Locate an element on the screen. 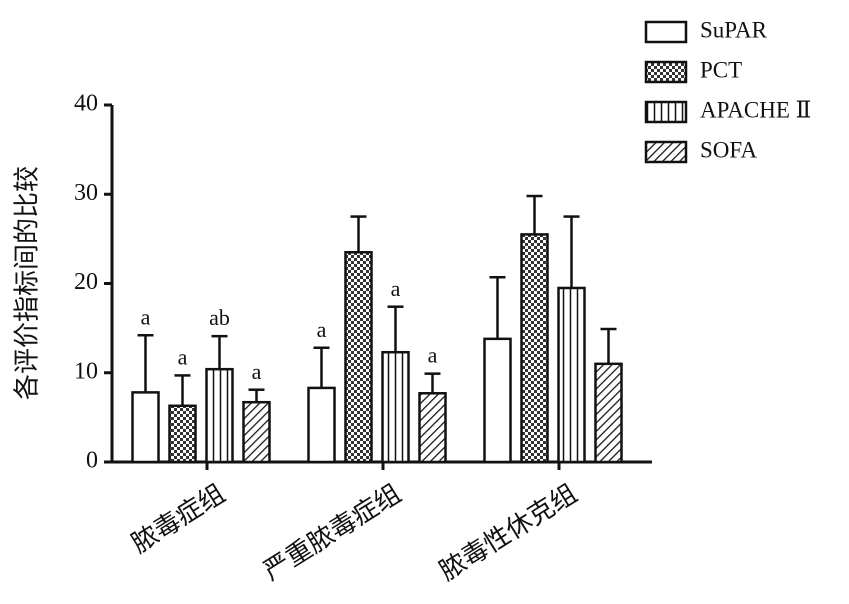 This screenshot has height=604, width=849. y-tick-label: 30 is located at coordinates (86, 193).